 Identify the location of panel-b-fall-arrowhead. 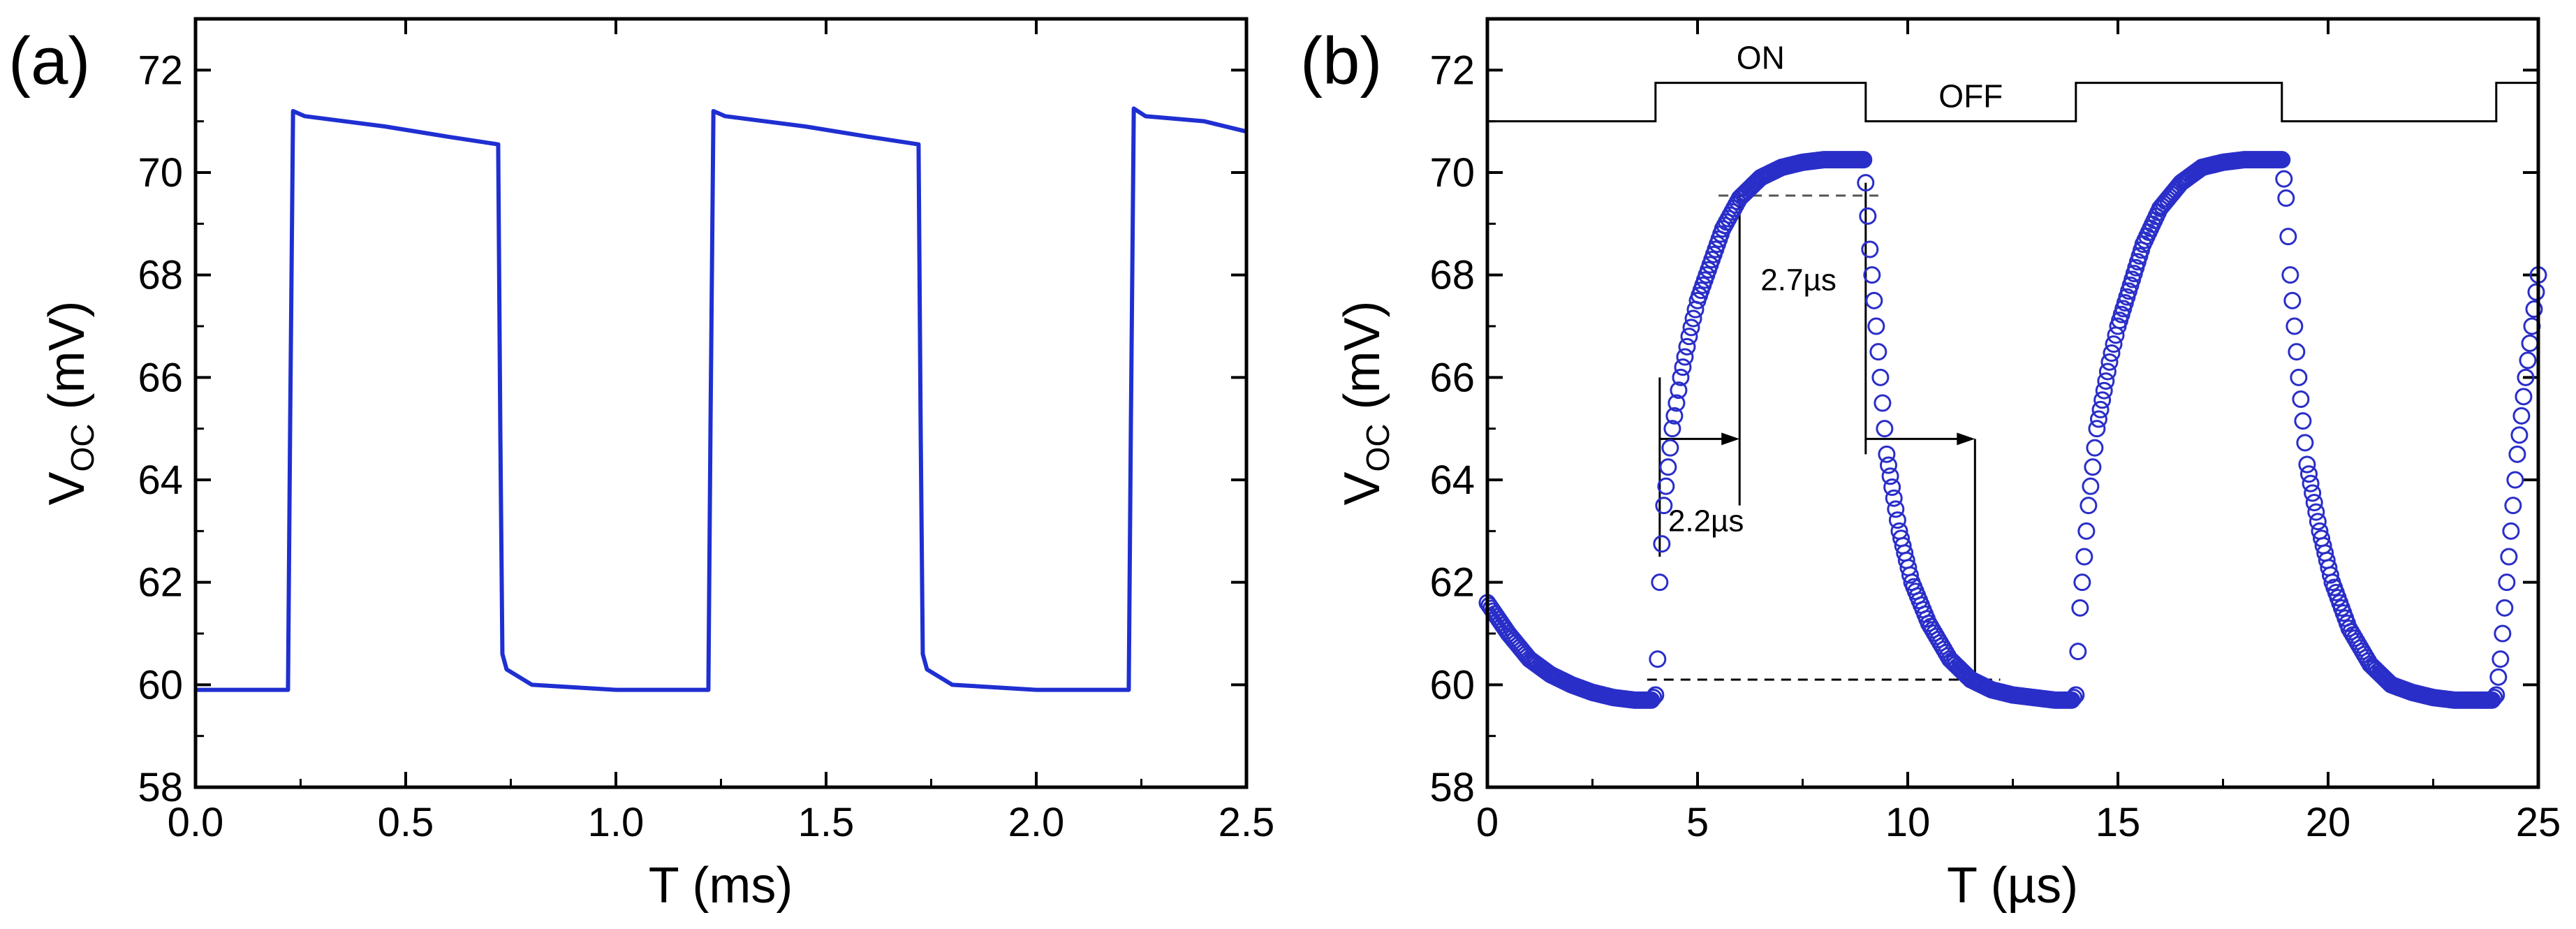
(1966, 439).